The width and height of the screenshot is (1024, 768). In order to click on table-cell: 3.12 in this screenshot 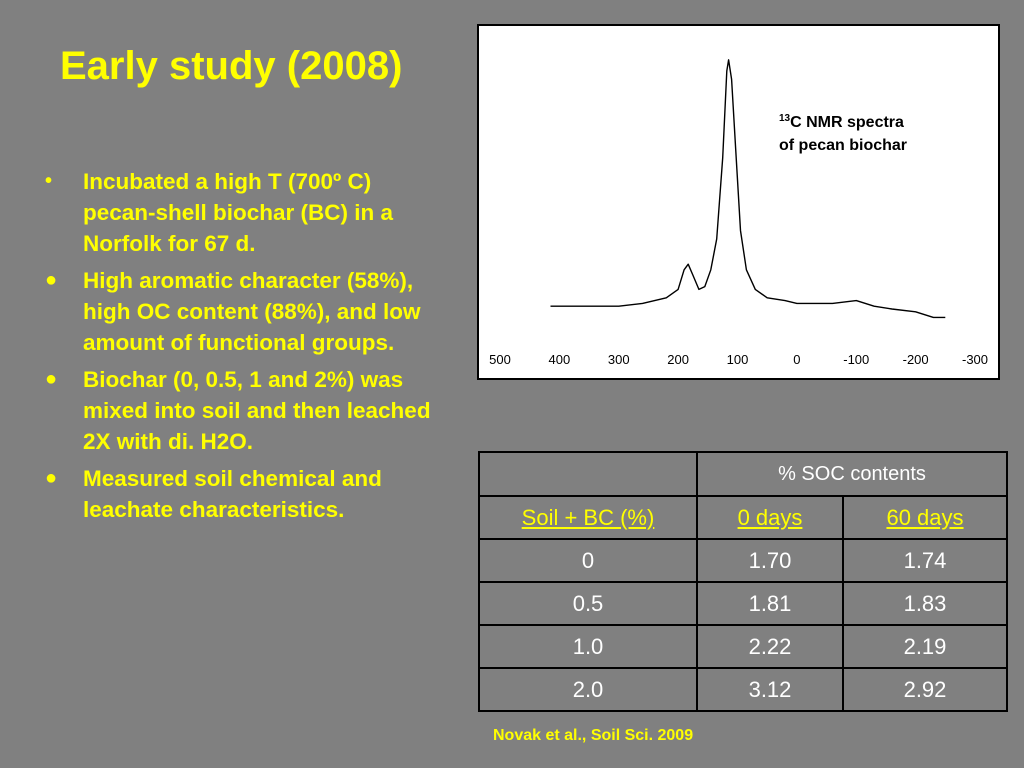, I will do `click(770, 689)`.